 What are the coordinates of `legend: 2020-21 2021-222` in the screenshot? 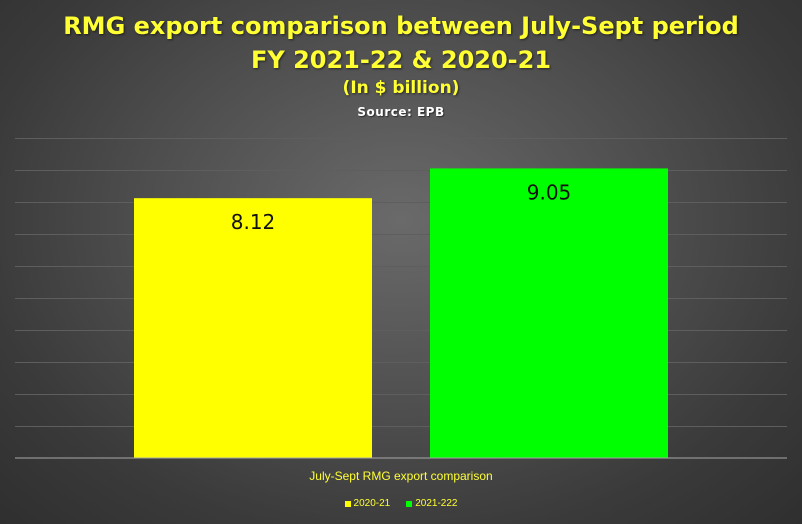 It's located at (401, 503).